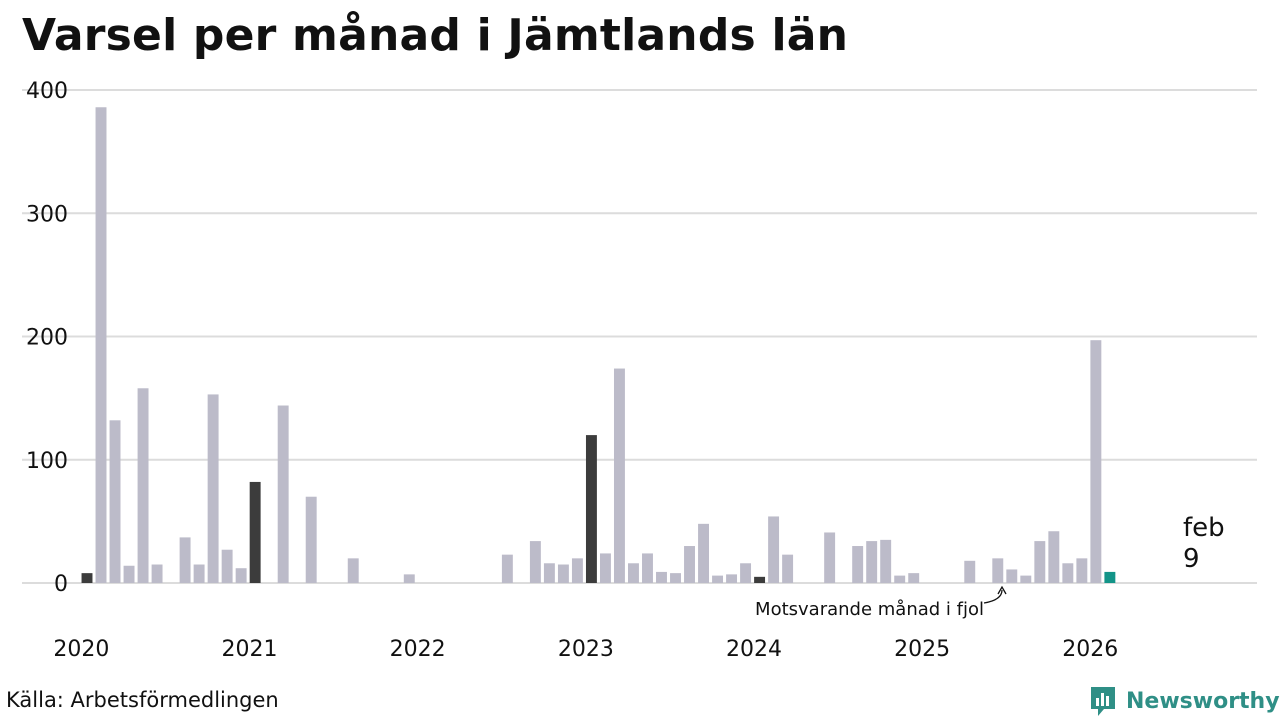 Image resolution: width=1280 pixels, height=720 pixels. What do you see at coordinates (990, 566) in the screenshot?
I see `annotations: feb 9 Motsvarande månad i fjol` at bounding box center [990, 566].